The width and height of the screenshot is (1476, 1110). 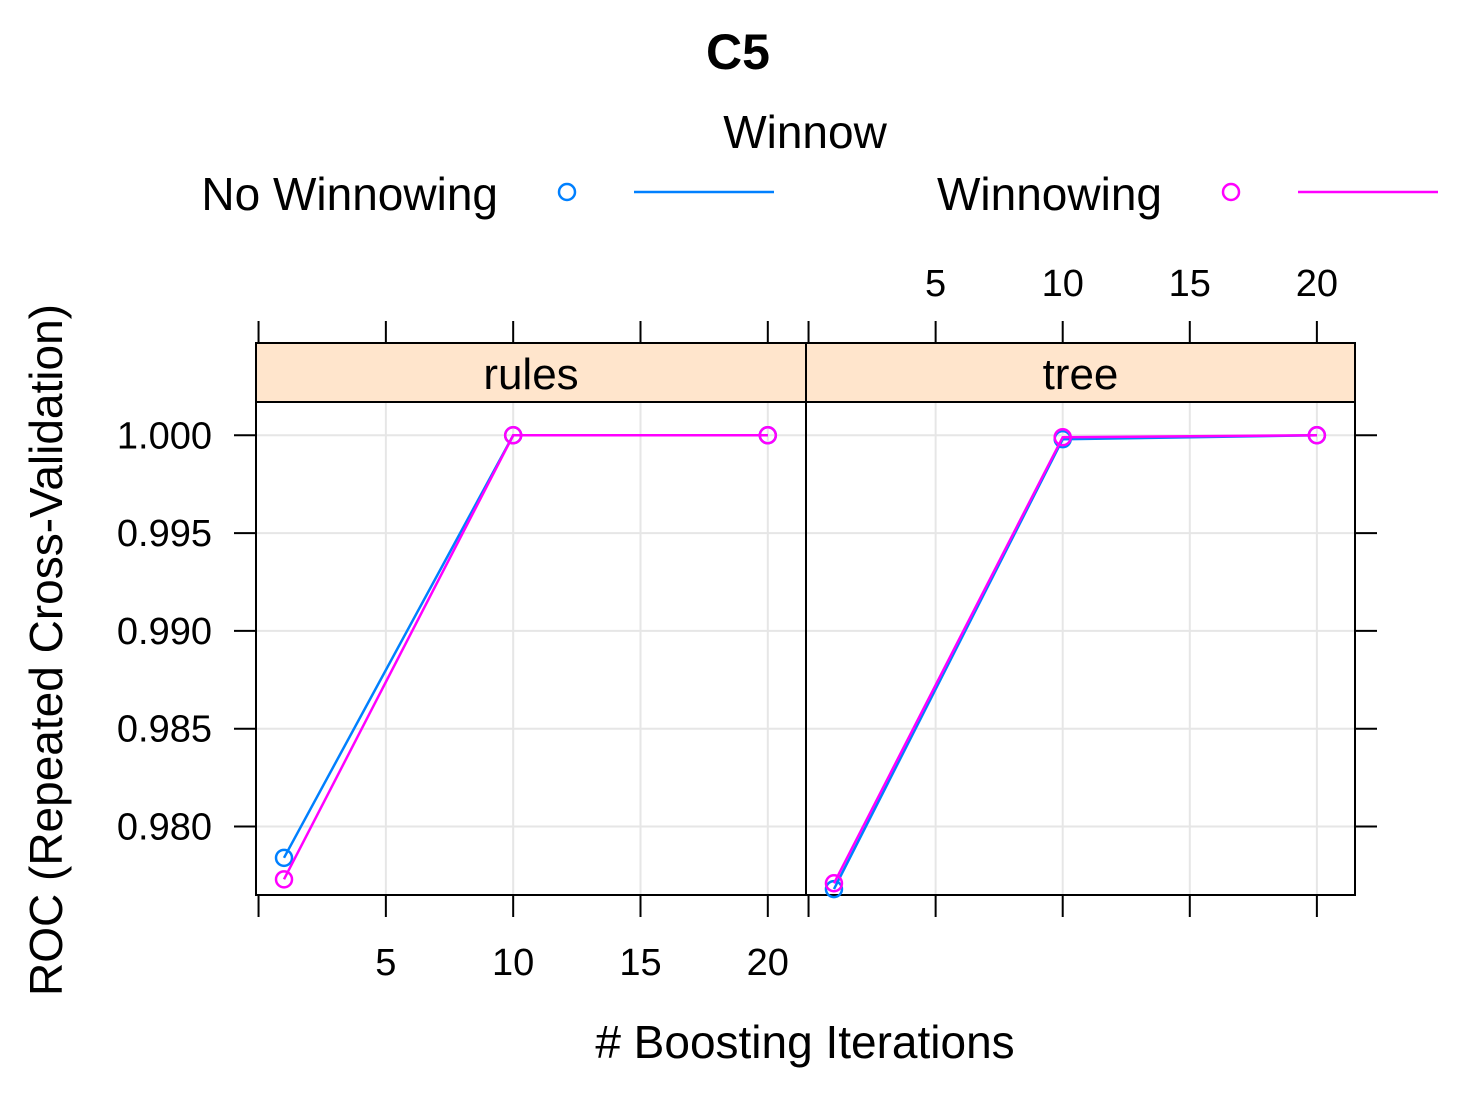 I want to click on chart-title: C5, so click(x=738, y=52).